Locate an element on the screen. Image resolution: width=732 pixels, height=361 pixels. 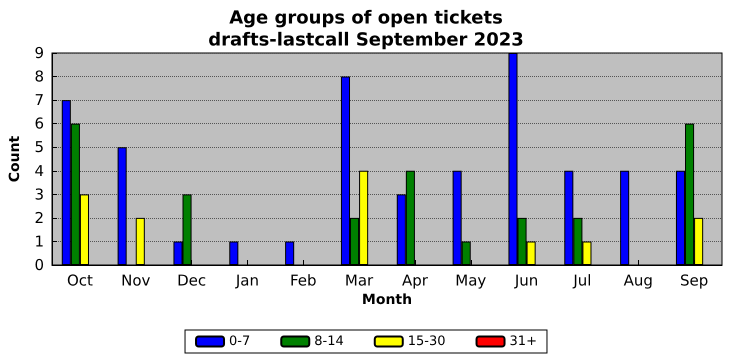
x-axis-title: Month is located at coordinates (387, 300).